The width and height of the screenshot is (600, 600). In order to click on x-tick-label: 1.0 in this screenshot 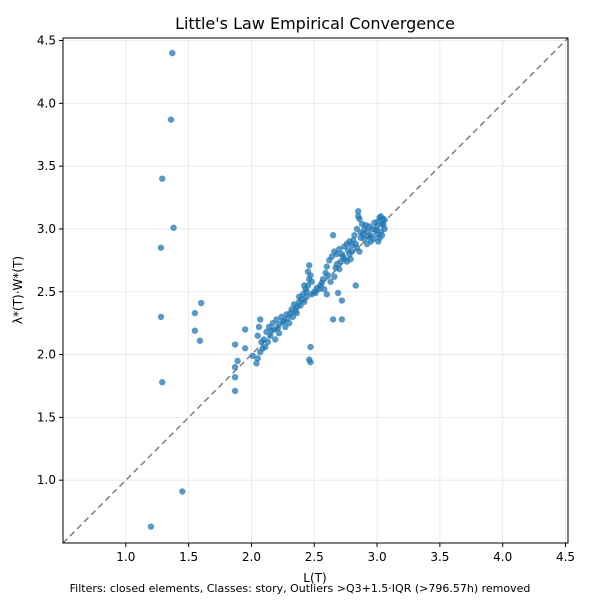, I will do `click(125, 557)`.